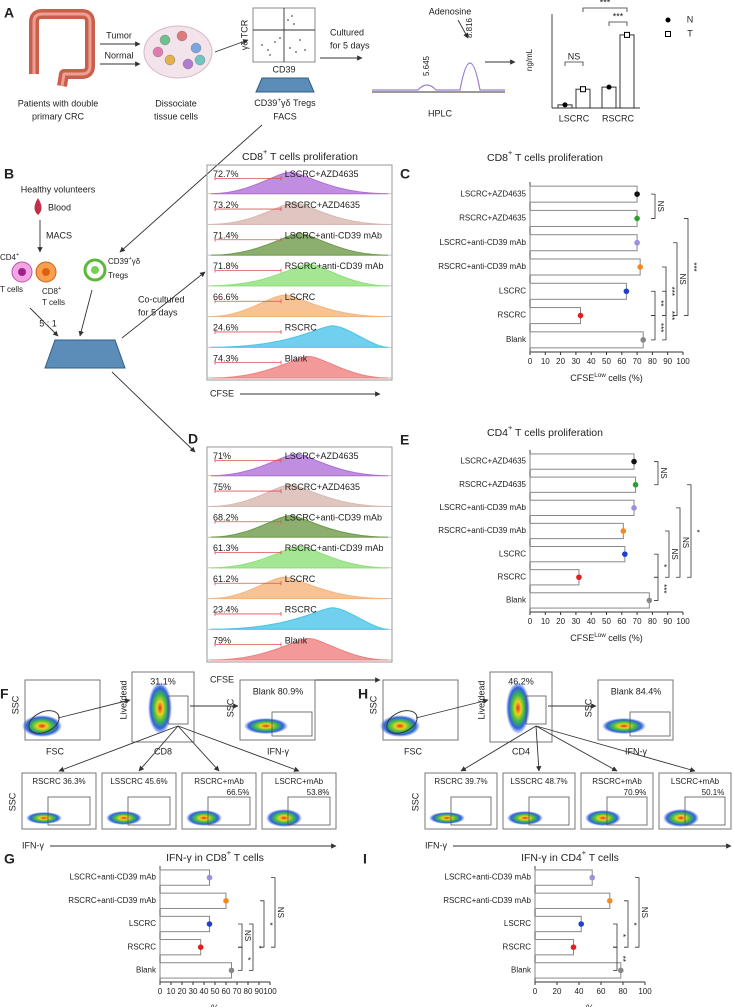 The height and width of the screenshot is (1007, 734). Describe the element at coordinates (333, 235) in the screenshot. I see `sample-label: LSCRC+anti-CD39 mAb` at that location.